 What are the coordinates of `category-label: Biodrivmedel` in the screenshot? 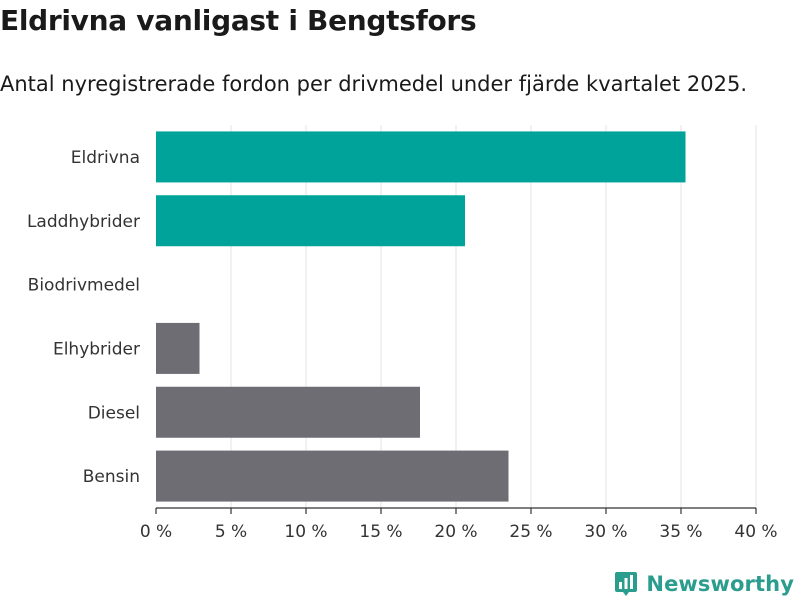 It's located at (84, 286).